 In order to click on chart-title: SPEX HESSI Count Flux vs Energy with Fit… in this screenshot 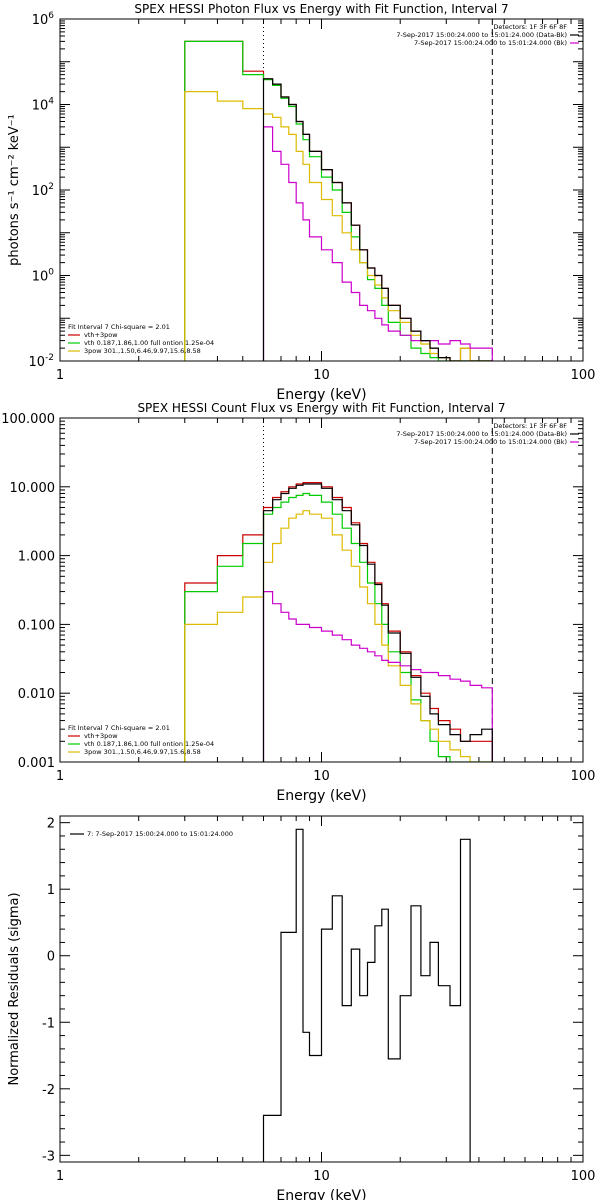, I will do `click(321, 408)`.